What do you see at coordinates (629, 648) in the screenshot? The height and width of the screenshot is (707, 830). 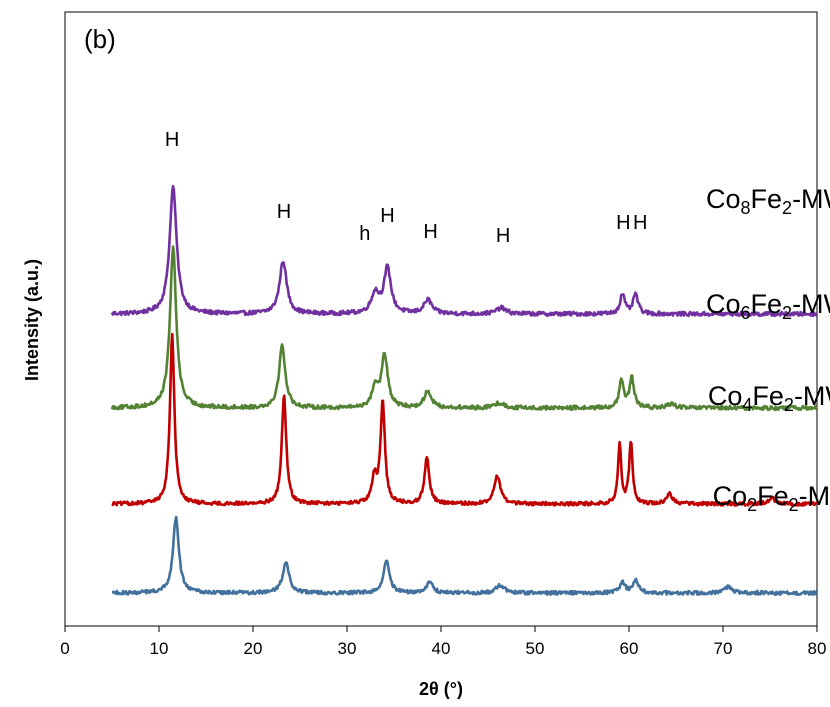 I see `x-tick-label: 60` at bounding box center [629, 648].